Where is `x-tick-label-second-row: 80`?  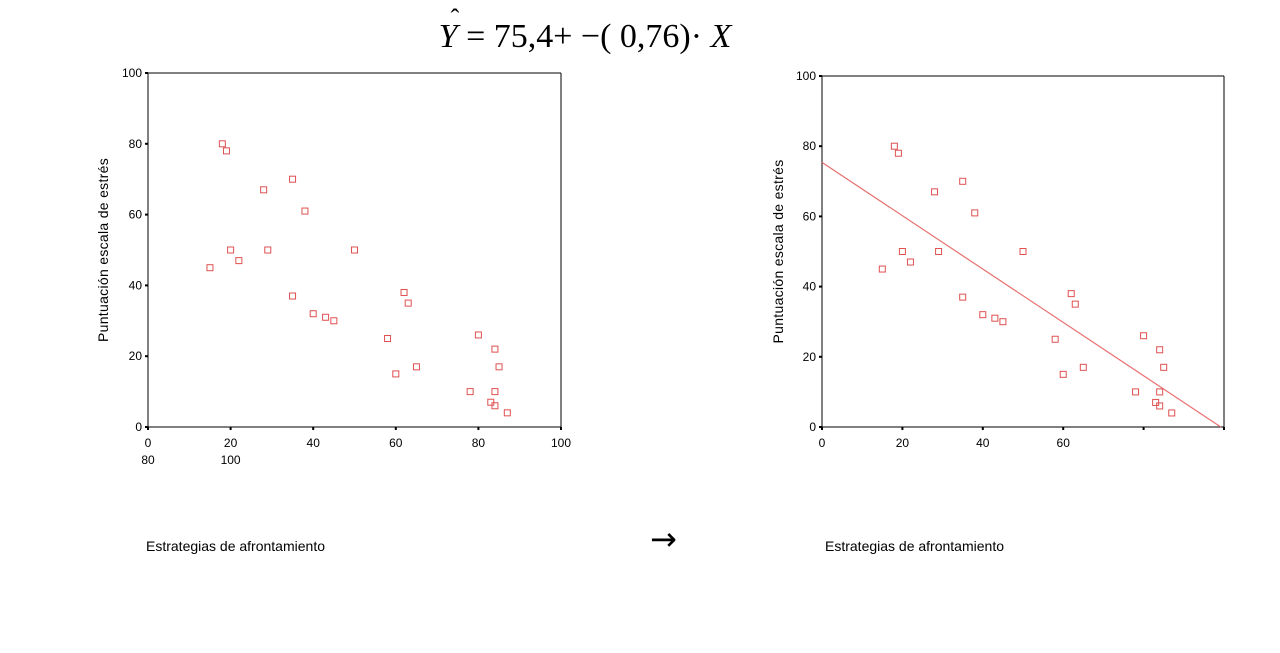
x-tick-label-second-row: 80 is located at coordinates (148, 460).